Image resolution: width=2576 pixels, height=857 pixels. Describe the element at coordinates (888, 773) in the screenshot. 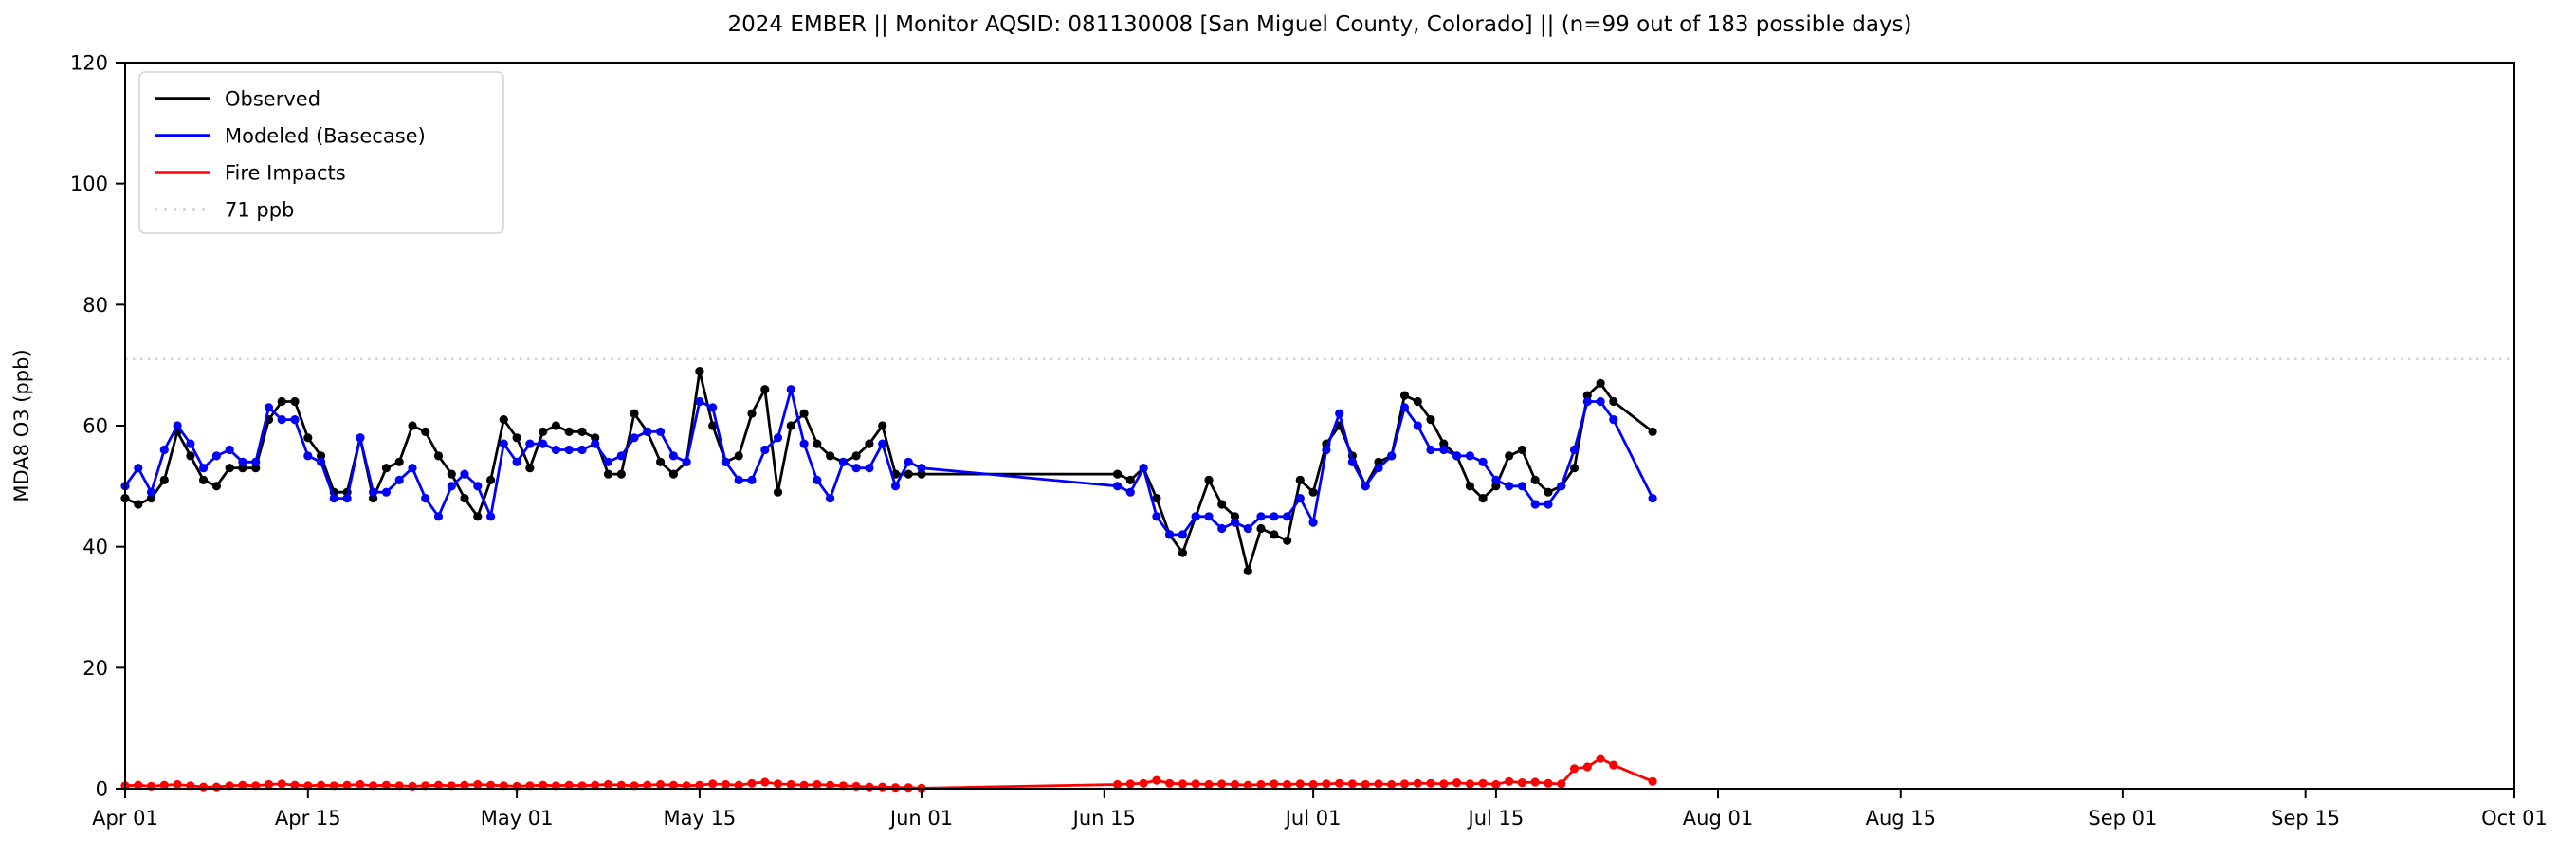

I see `series-line` at that location.